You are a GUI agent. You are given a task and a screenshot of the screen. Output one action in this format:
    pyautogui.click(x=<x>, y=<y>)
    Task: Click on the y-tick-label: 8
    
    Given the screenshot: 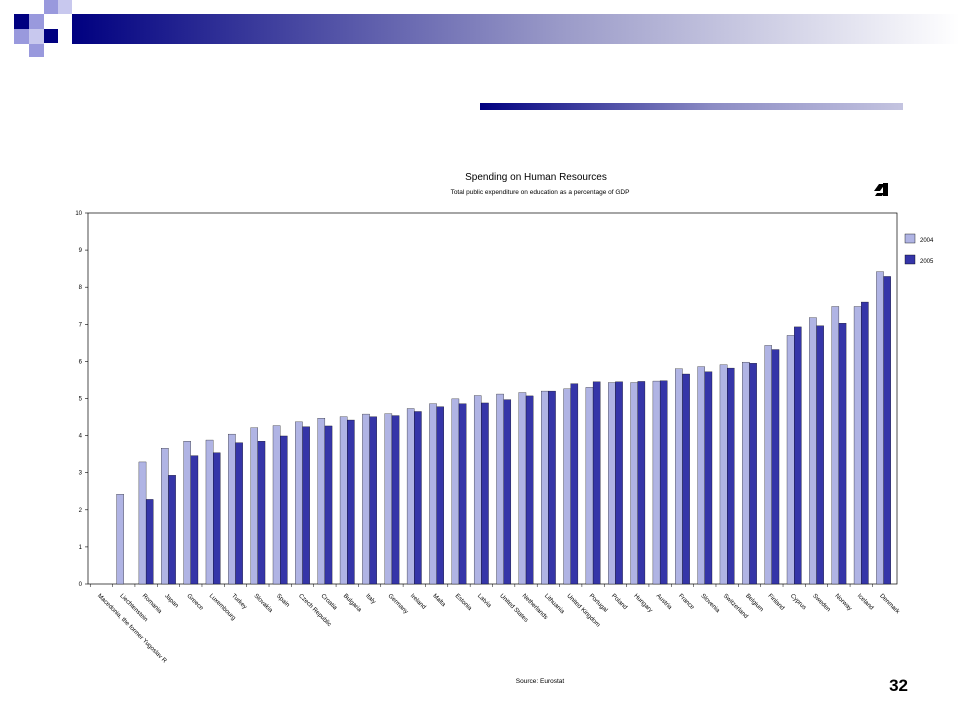 What is the action you would take?
    pyautogui.click(x=81, y=288)
    